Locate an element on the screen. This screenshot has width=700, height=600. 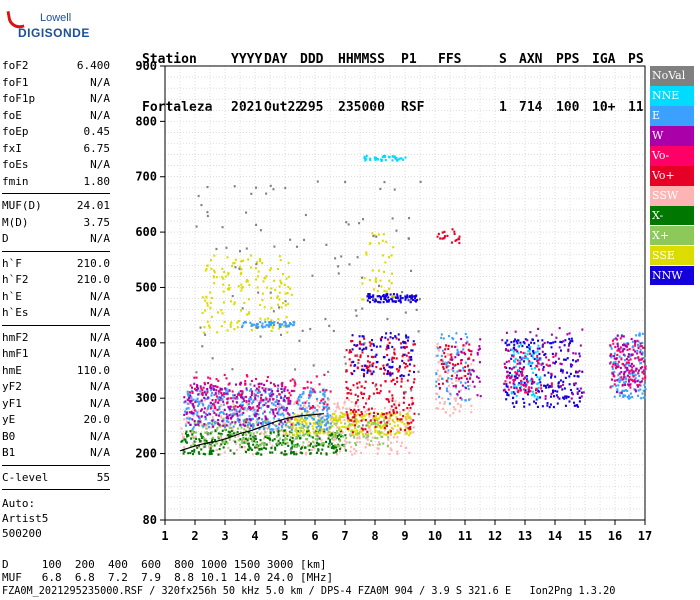
param-row: foEs N/A is located at coordinates (56, 165).